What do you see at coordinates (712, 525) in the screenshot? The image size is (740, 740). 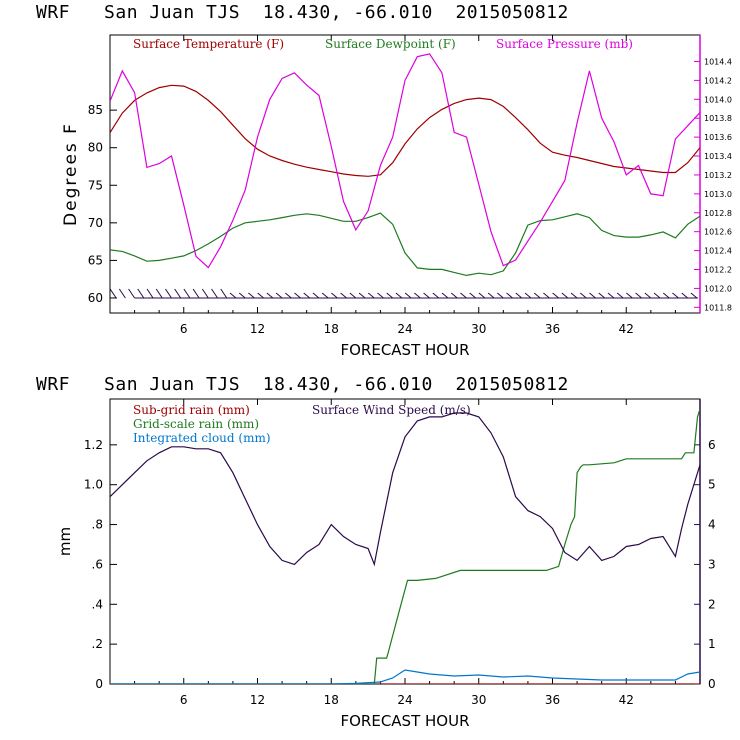 I see `y2-tick-label: 4` at bounding box center [712, 525].